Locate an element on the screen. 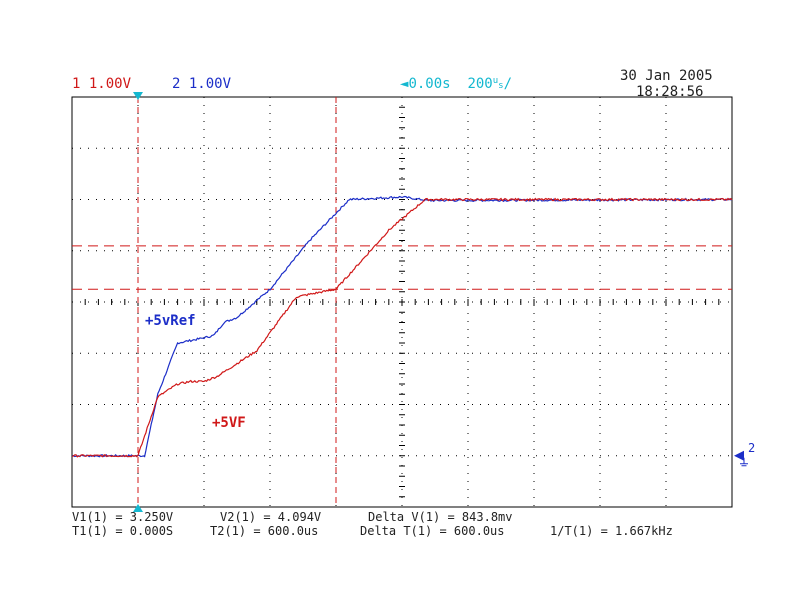  left-arrow-icon: ◄ is located at coordinates (404, 84).